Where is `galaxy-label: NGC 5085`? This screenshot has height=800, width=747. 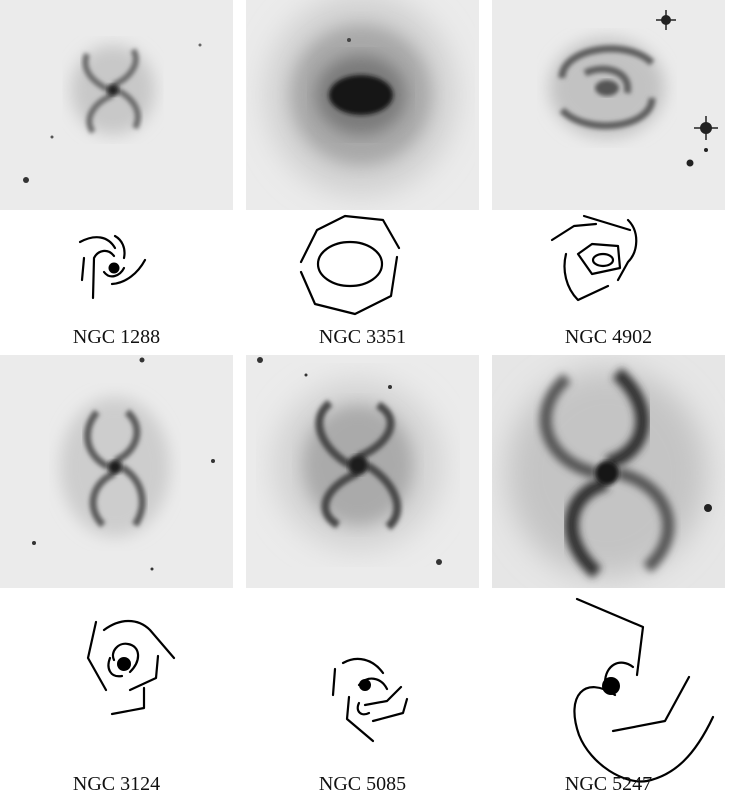
galaxy-label: NGC 5085 is located at coordinates (362, 784).